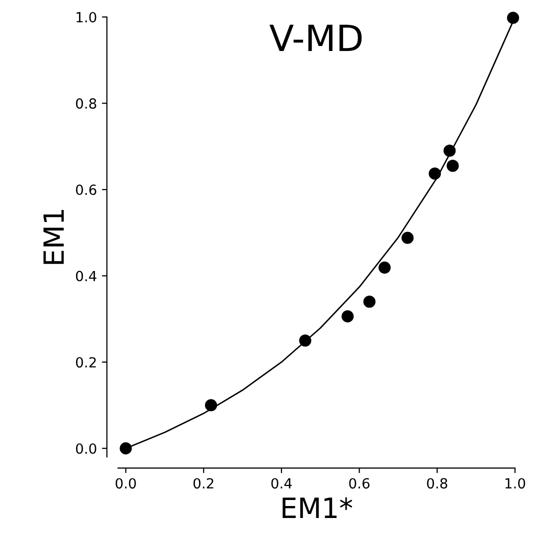 Image resolution: width=541 pixels, height=552 pixels. Describe the element at coordinates (126, 483) in the screenshot. I see `x-tick-label: 0.0` at that location.